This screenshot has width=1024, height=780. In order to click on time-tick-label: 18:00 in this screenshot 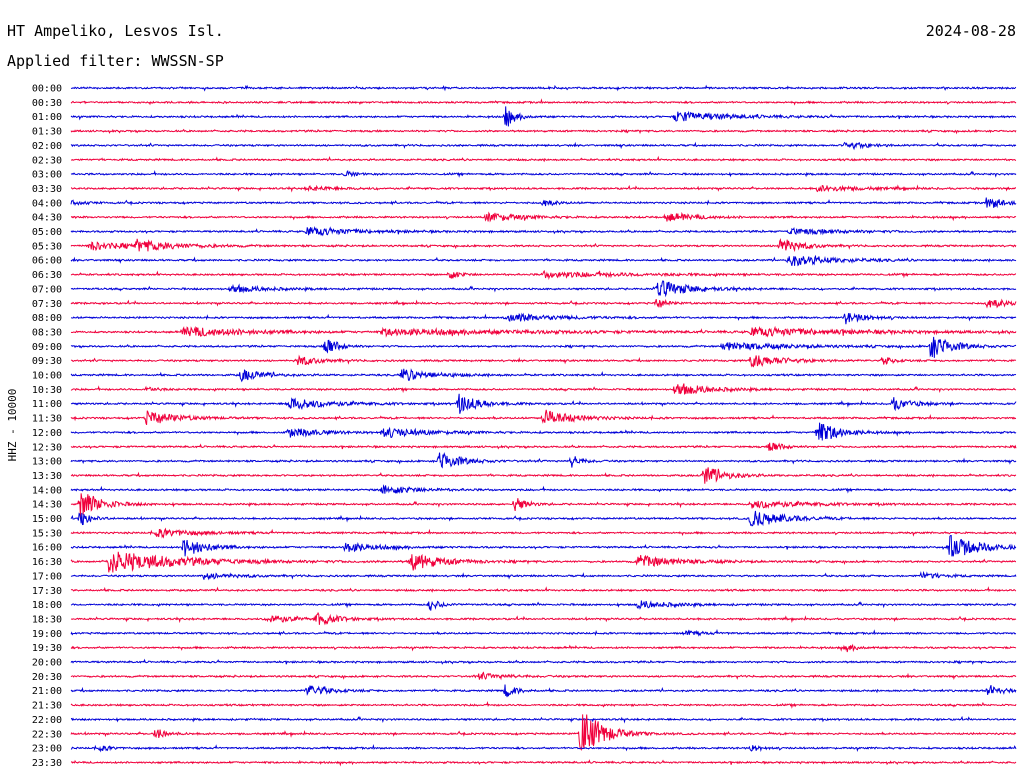, I will do `click(47, 605)`.